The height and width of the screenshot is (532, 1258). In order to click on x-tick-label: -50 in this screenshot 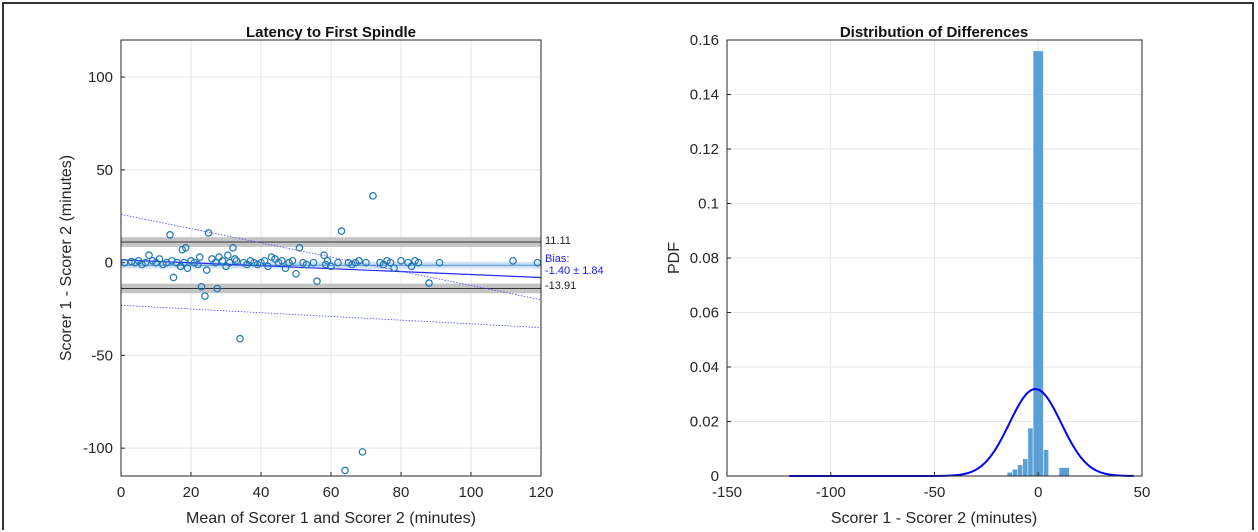, I will do `click(935, 492)`.